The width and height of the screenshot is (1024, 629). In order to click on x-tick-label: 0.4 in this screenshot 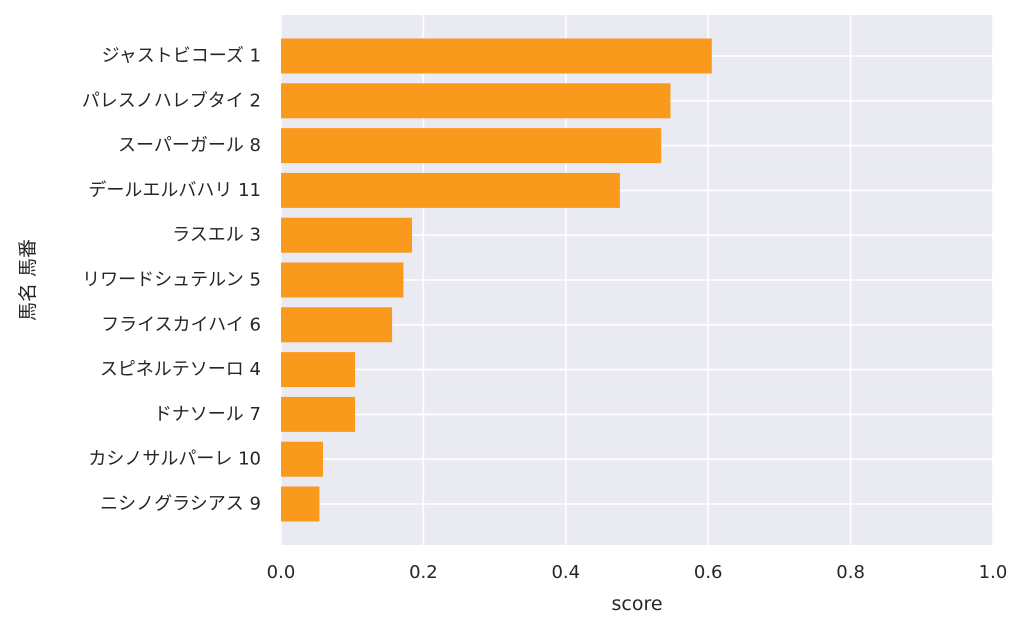, I will do `click(565, 572)`.